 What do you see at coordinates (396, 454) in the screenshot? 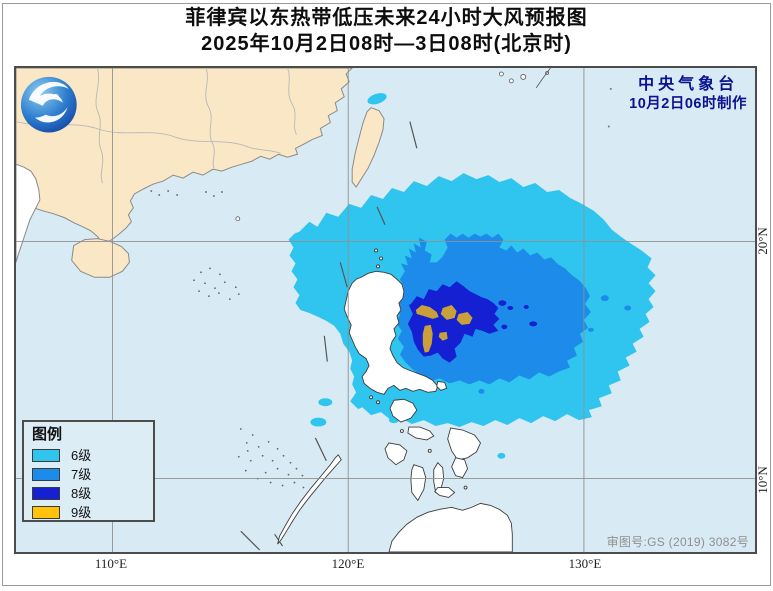
I see `panay-island` at bounding box center [396, 454].